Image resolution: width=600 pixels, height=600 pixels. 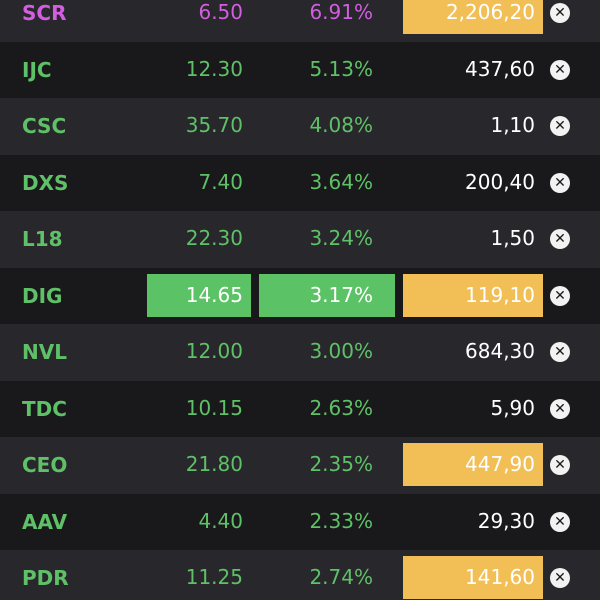 I want to click on stock-symbol: PDR, so click(x=45, y=578).